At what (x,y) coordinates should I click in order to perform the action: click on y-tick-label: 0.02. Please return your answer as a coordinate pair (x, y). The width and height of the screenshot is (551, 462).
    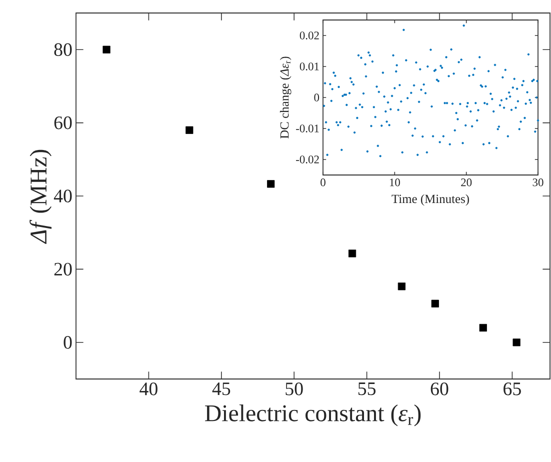
    Looking at the image, I should click on (309, 36).